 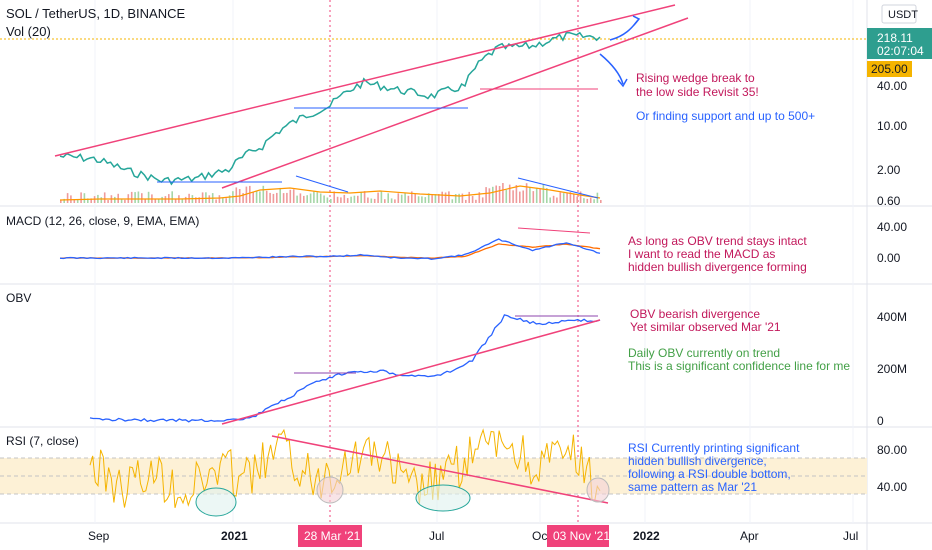 I want to click on date-tag-mar-text: 28 Mar '21, so click(x=332, y=536).